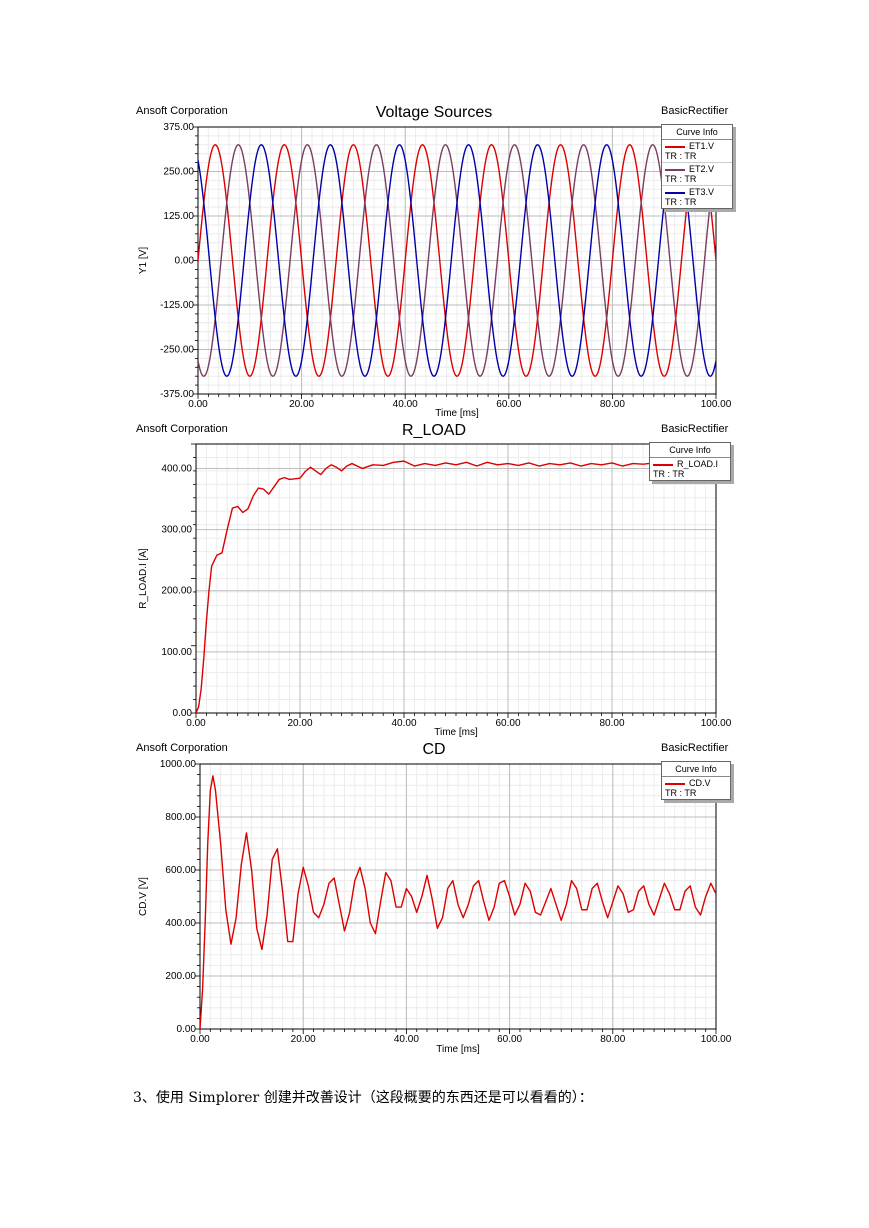  I want to click on legend-entry-et3: ET3.V TR : TR, so click(697, 197).